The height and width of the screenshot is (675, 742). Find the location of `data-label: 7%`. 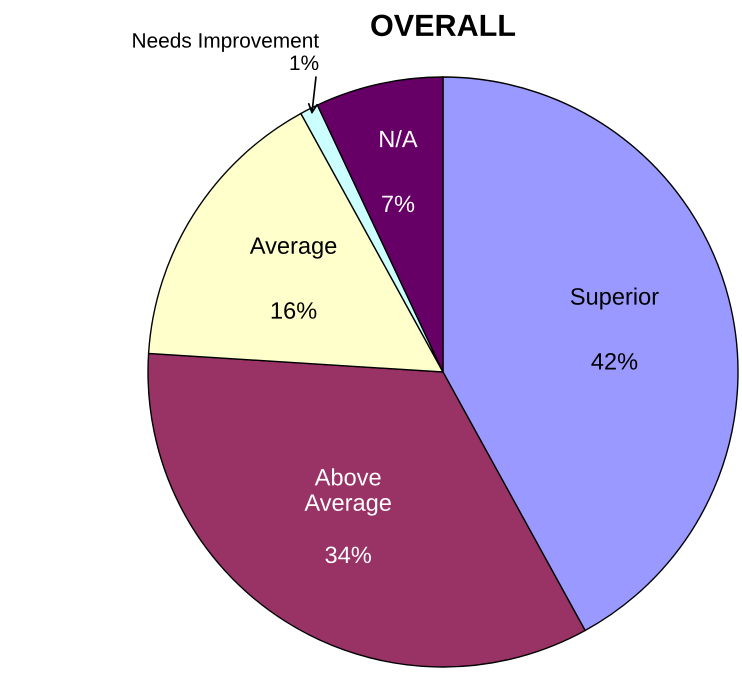

data-label: 7% is located at coordinates (398, 204).